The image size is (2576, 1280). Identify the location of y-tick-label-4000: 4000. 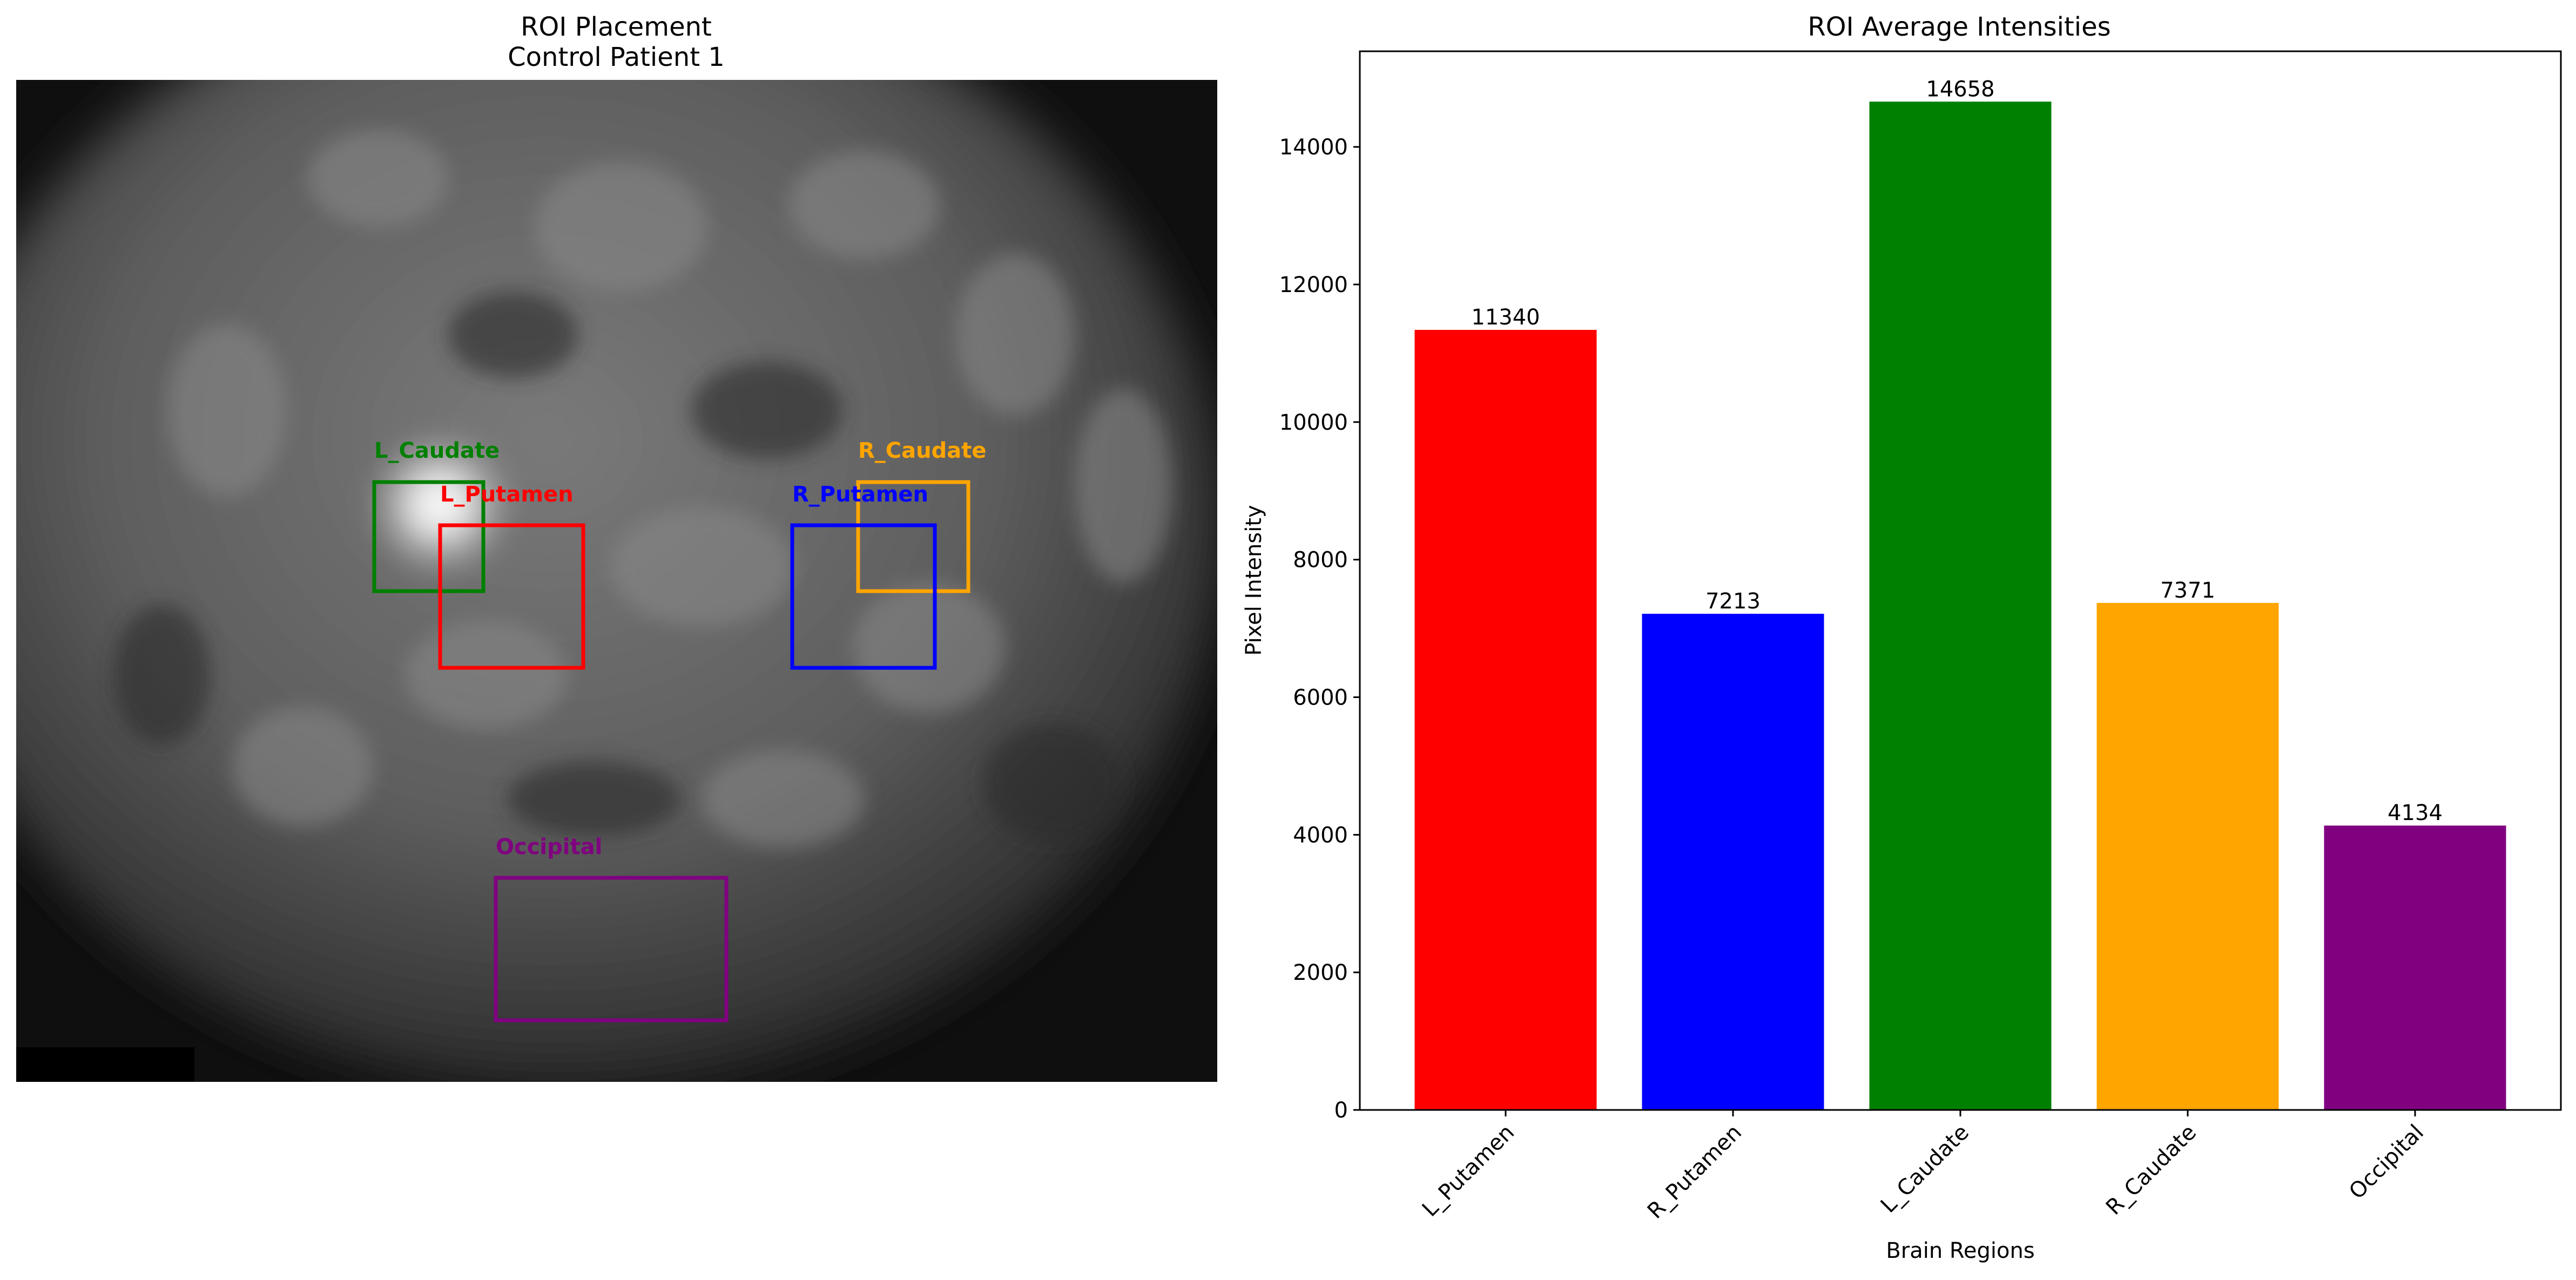
(1320, 835).